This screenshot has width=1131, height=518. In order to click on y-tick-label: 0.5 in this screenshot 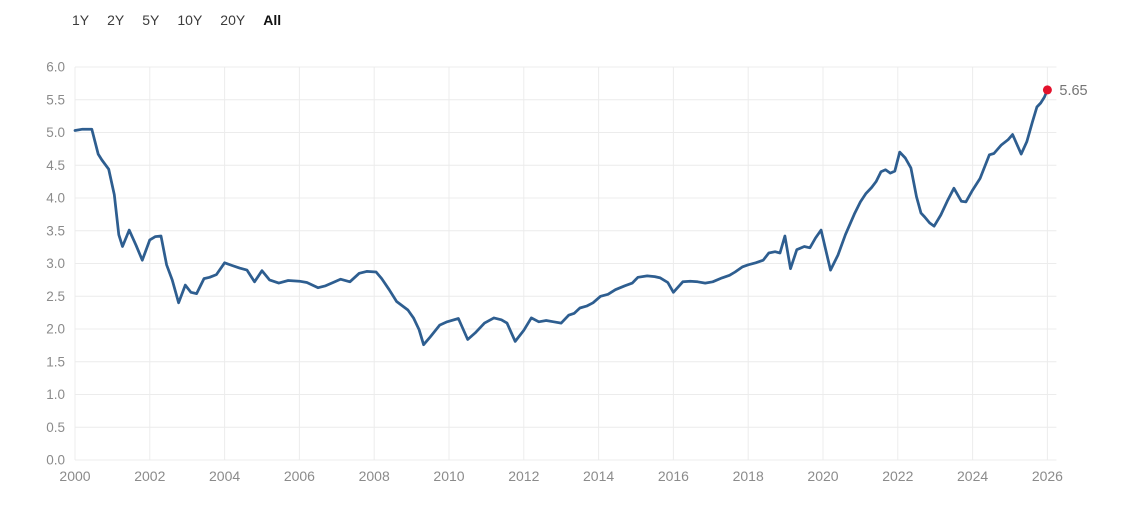, I will do `click(55, 427)`.